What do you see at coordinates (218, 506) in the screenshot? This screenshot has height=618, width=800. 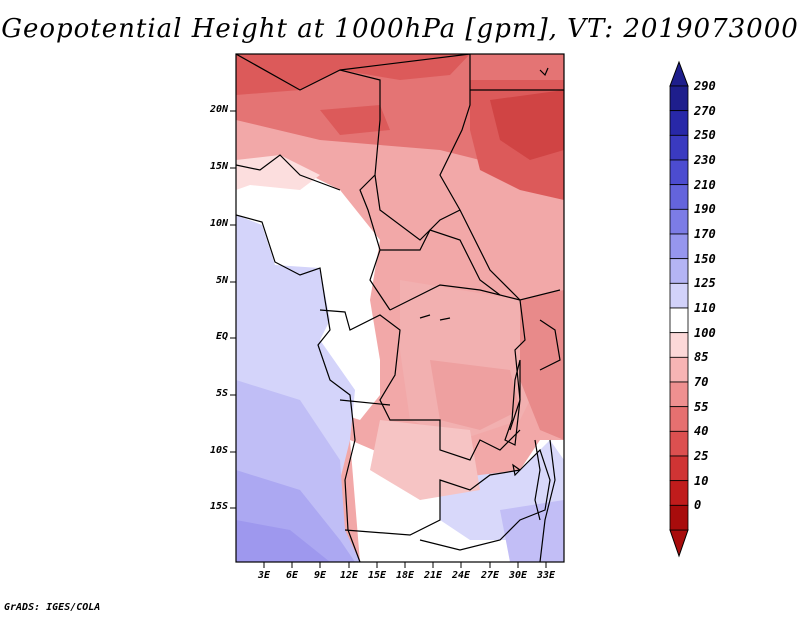 I see `lat-label-15s: 15S` at bounding box center [218, 506].